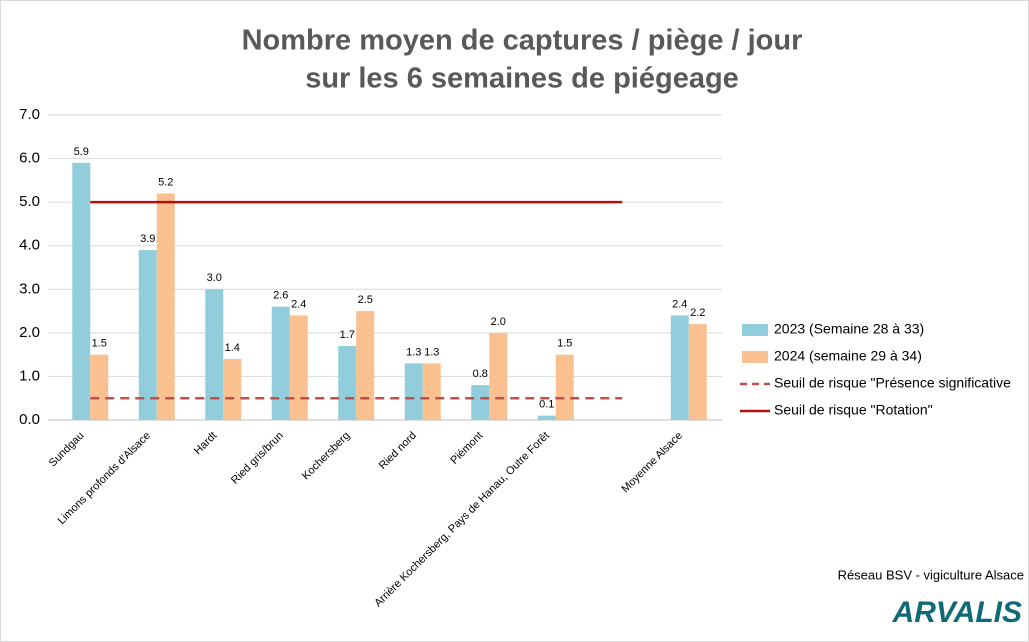 The image size is (1029, 642). Describe the element at coordinates (29, 419) in the screenshot. I see `y-tick-label: 0.0` at that location.